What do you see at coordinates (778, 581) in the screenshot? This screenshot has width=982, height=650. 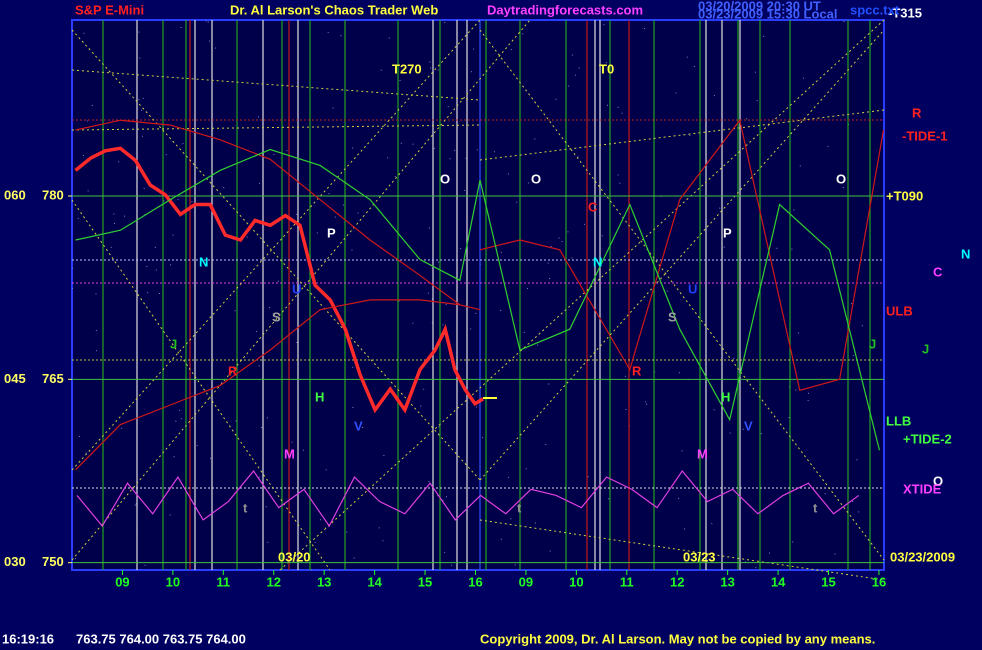 I see `x-tick-label: 14` at bounding box center [778, 581].